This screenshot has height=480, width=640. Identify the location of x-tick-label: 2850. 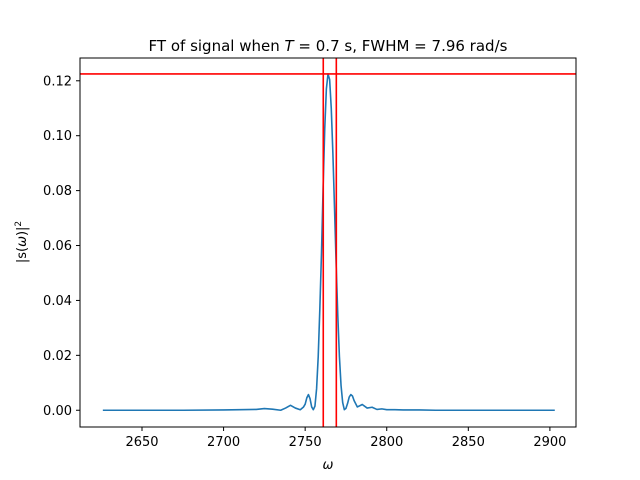
(468, 442).